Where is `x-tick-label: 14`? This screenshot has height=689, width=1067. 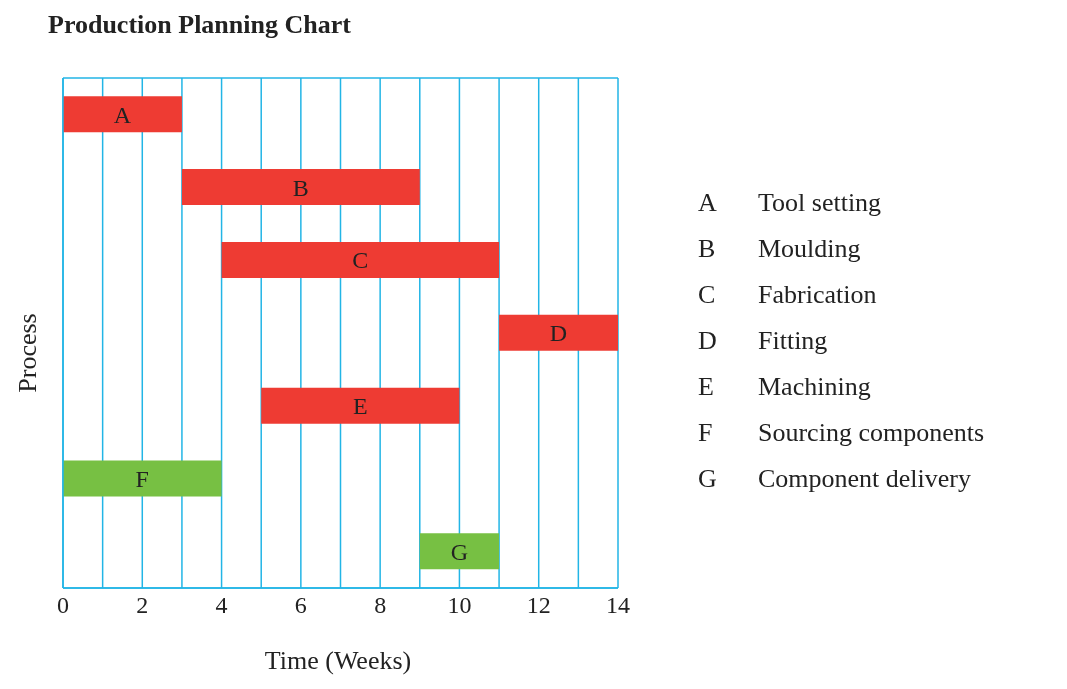
x-tick-label: 14 is located at coordinates (618, 605).